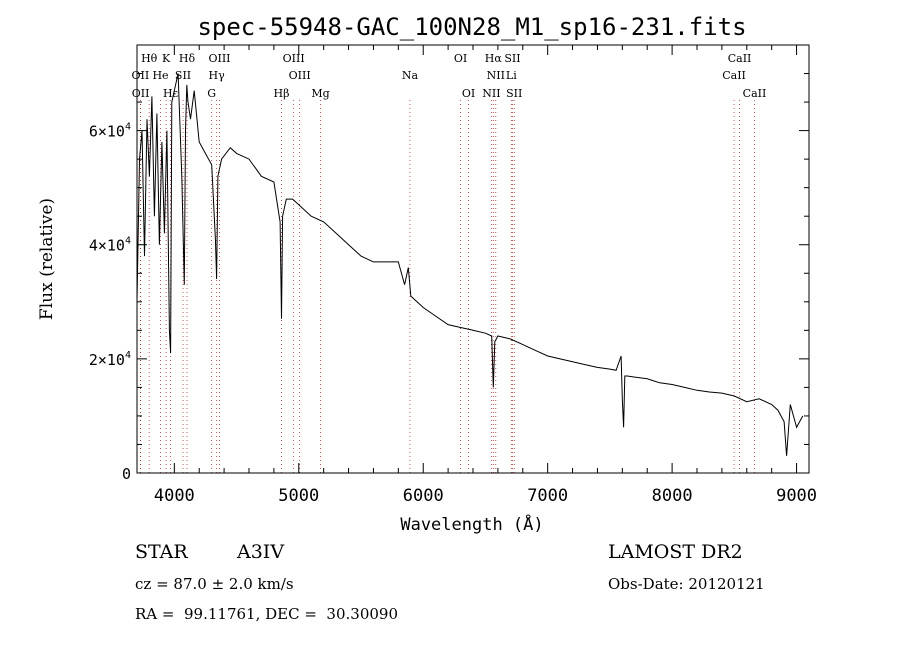 Image resolution: width=900 pixels, height=650 pixels. What do you see at coordinates (410, 75) in the screenshot?
I see `line-marker-label: Na` at bounding box center [410, 75].